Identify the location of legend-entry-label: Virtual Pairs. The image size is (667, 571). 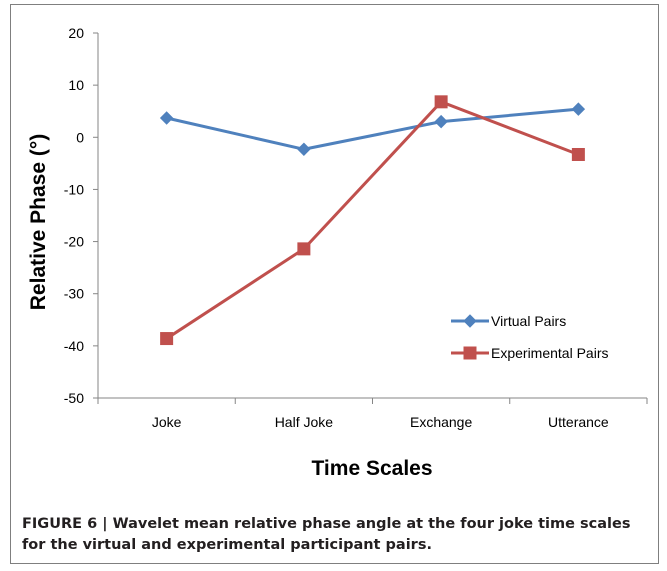
(528, 321).